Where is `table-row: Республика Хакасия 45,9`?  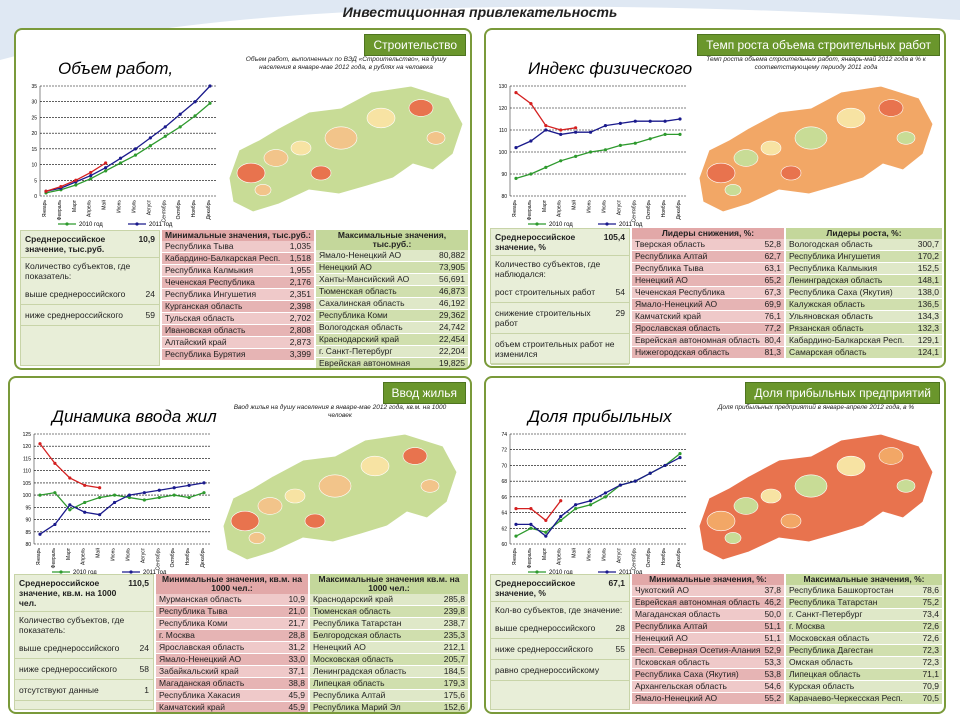 table-row: Республика Хакасия 45,9 is located at coordinates (232, 696).